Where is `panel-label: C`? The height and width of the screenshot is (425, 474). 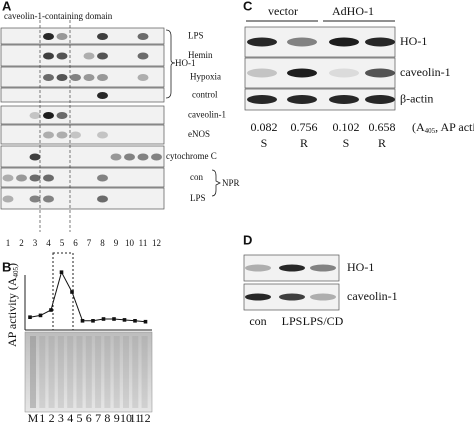
panel-label: C is located at coordinates (248, 6).